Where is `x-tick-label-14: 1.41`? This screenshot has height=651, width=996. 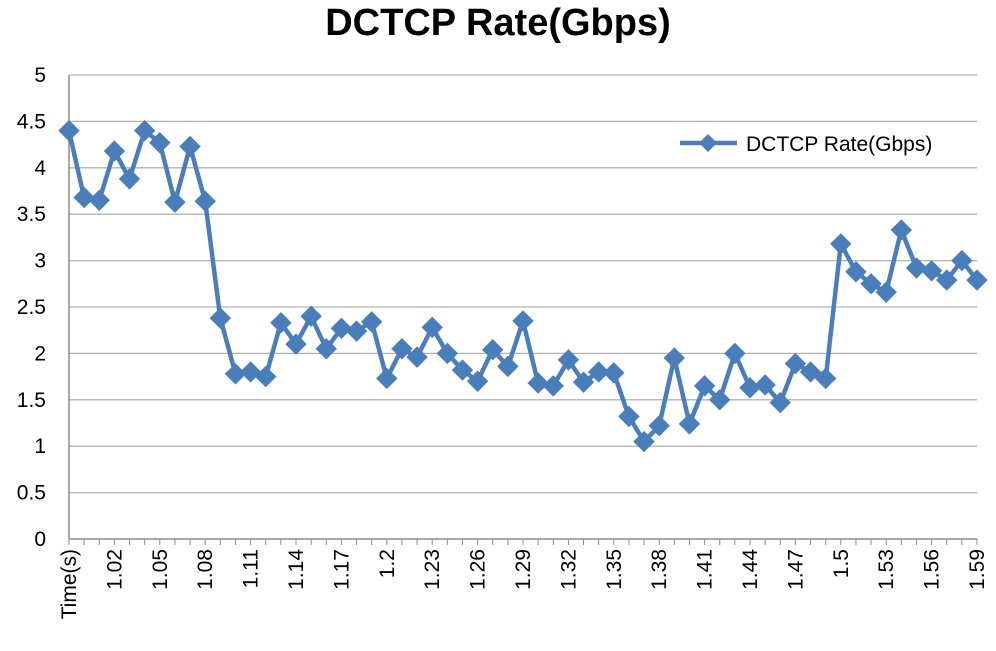
x-tick-label-14: 1.41 is located at coordinates (705, 569).